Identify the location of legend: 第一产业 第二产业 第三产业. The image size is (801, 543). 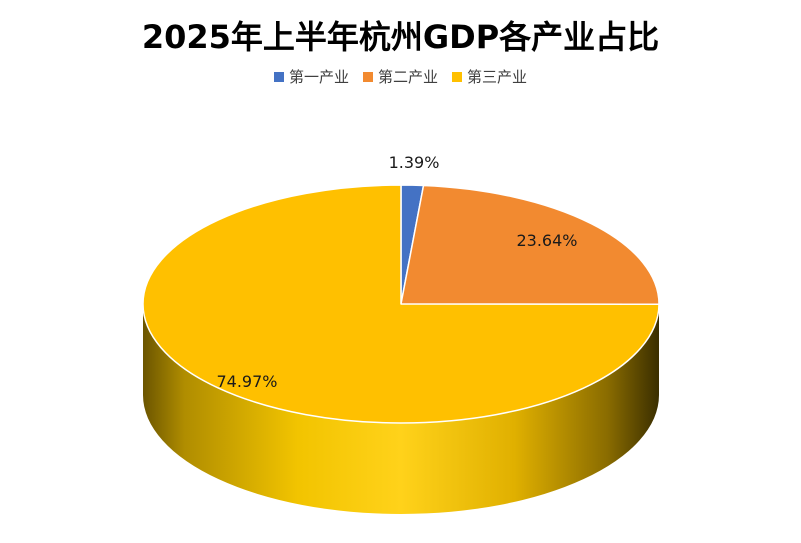
(400, 76).